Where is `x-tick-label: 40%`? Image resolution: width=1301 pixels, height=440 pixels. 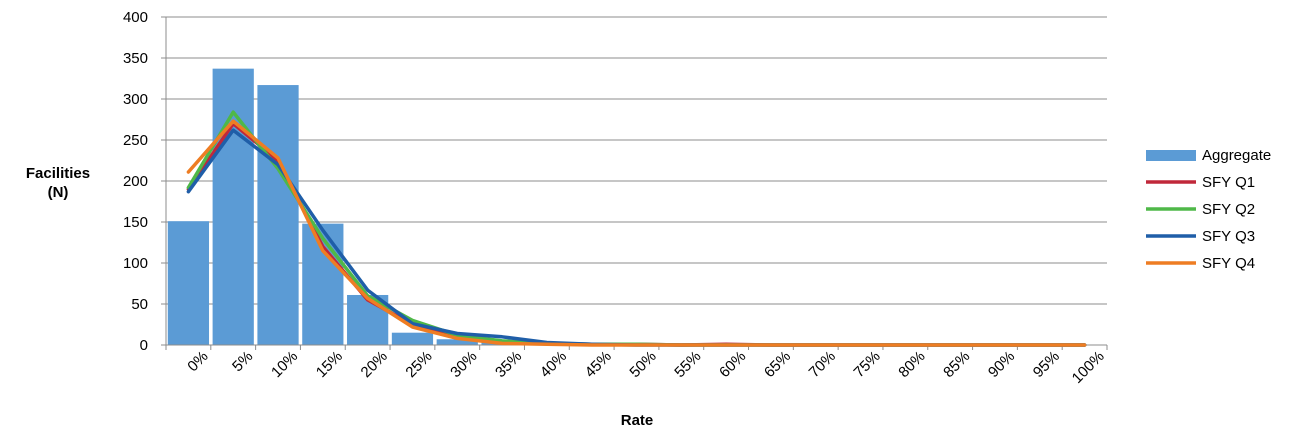
x-tick-label: 40% is located at coordinates (553, 364).